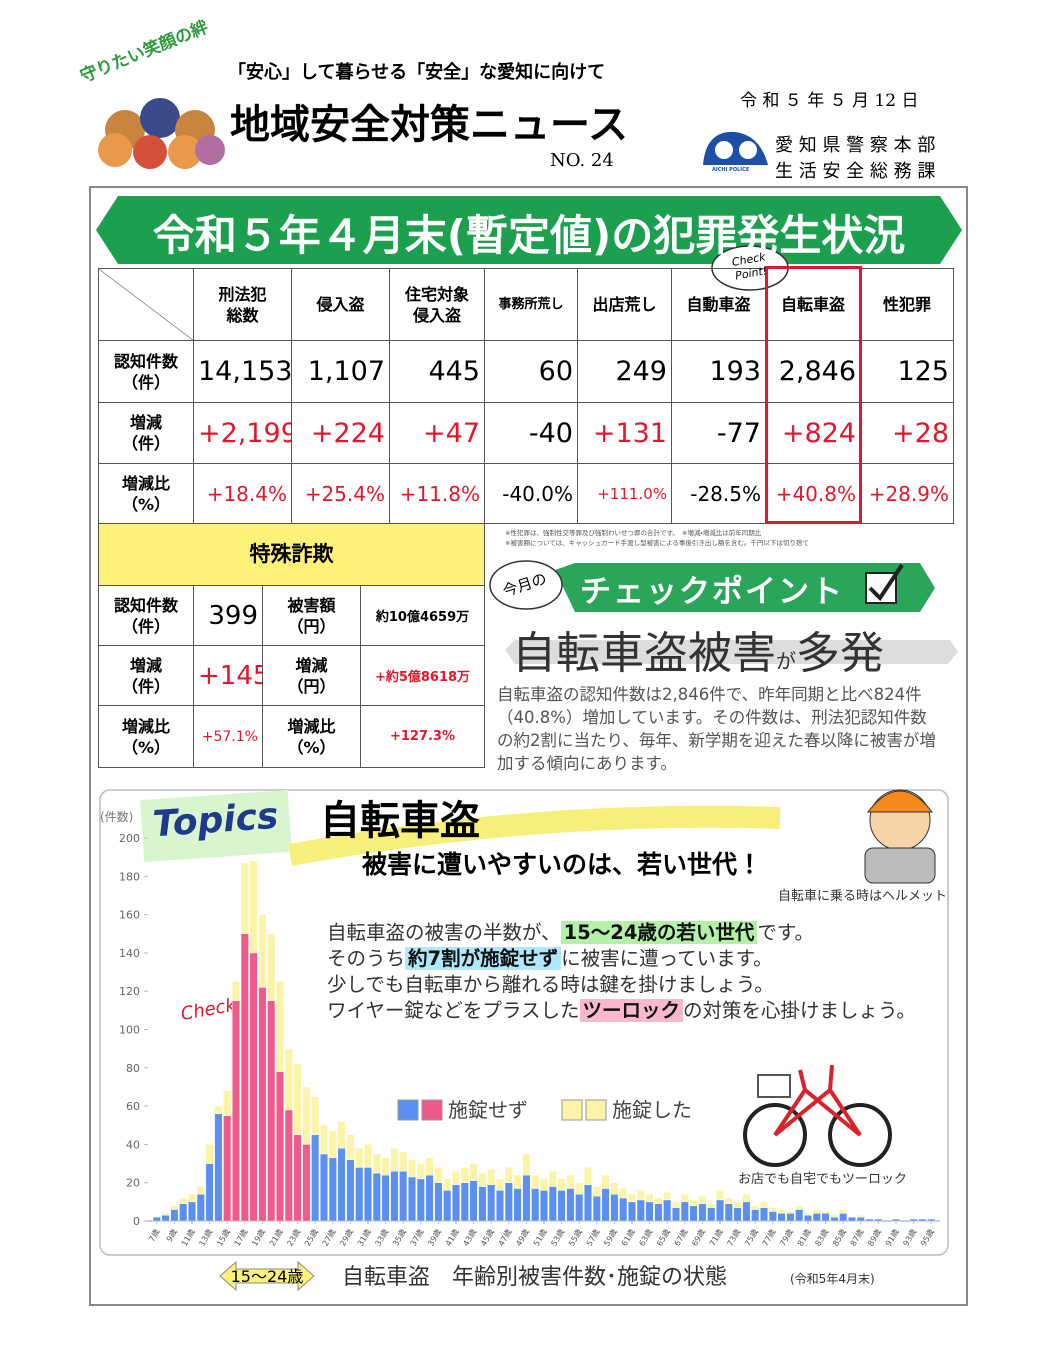  Describe the element at coordinates (422, 736) in the screenshot. I see `cell: +127.3%` at that location.